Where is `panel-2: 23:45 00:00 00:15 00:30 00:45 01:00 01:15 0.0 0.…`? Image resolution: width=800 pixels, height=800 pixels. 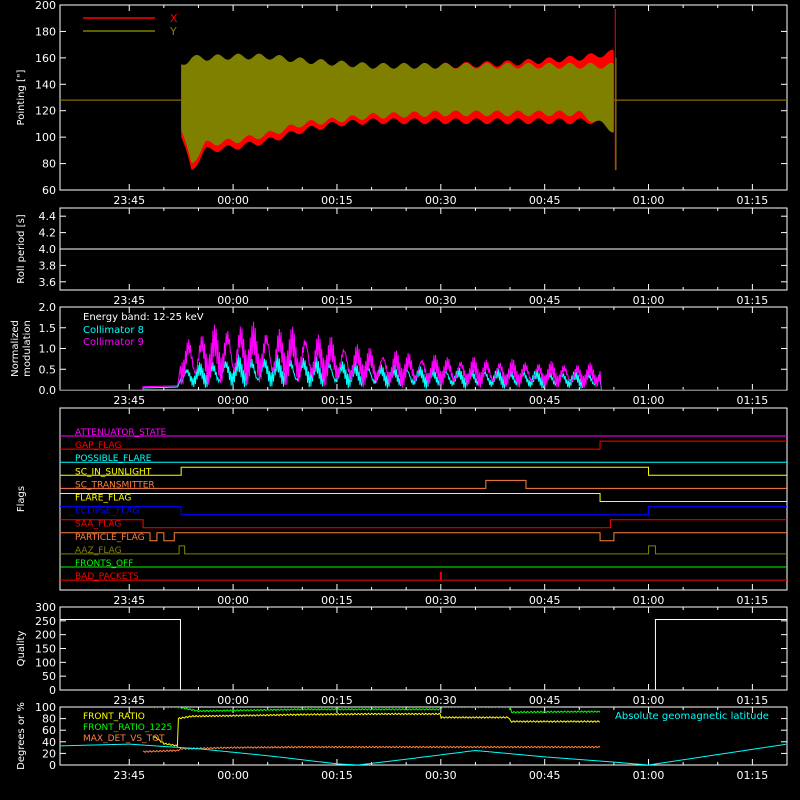 panel-2: 23:45 00:00 00:15 00:30 00:45 01:00 01:15 0.0 0.… is located at coordinates (399, 354).